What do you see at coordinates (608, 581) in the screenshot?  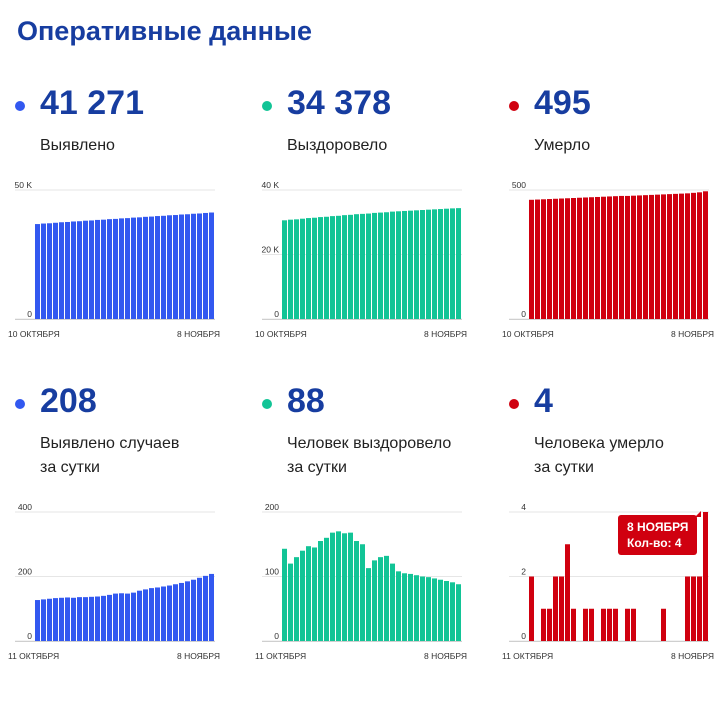 I see `bar-chart-svg: 0 2 4 11 ОКТЯБРЯ 8 НОЯБРЯ` at bounding box center [608, 581].